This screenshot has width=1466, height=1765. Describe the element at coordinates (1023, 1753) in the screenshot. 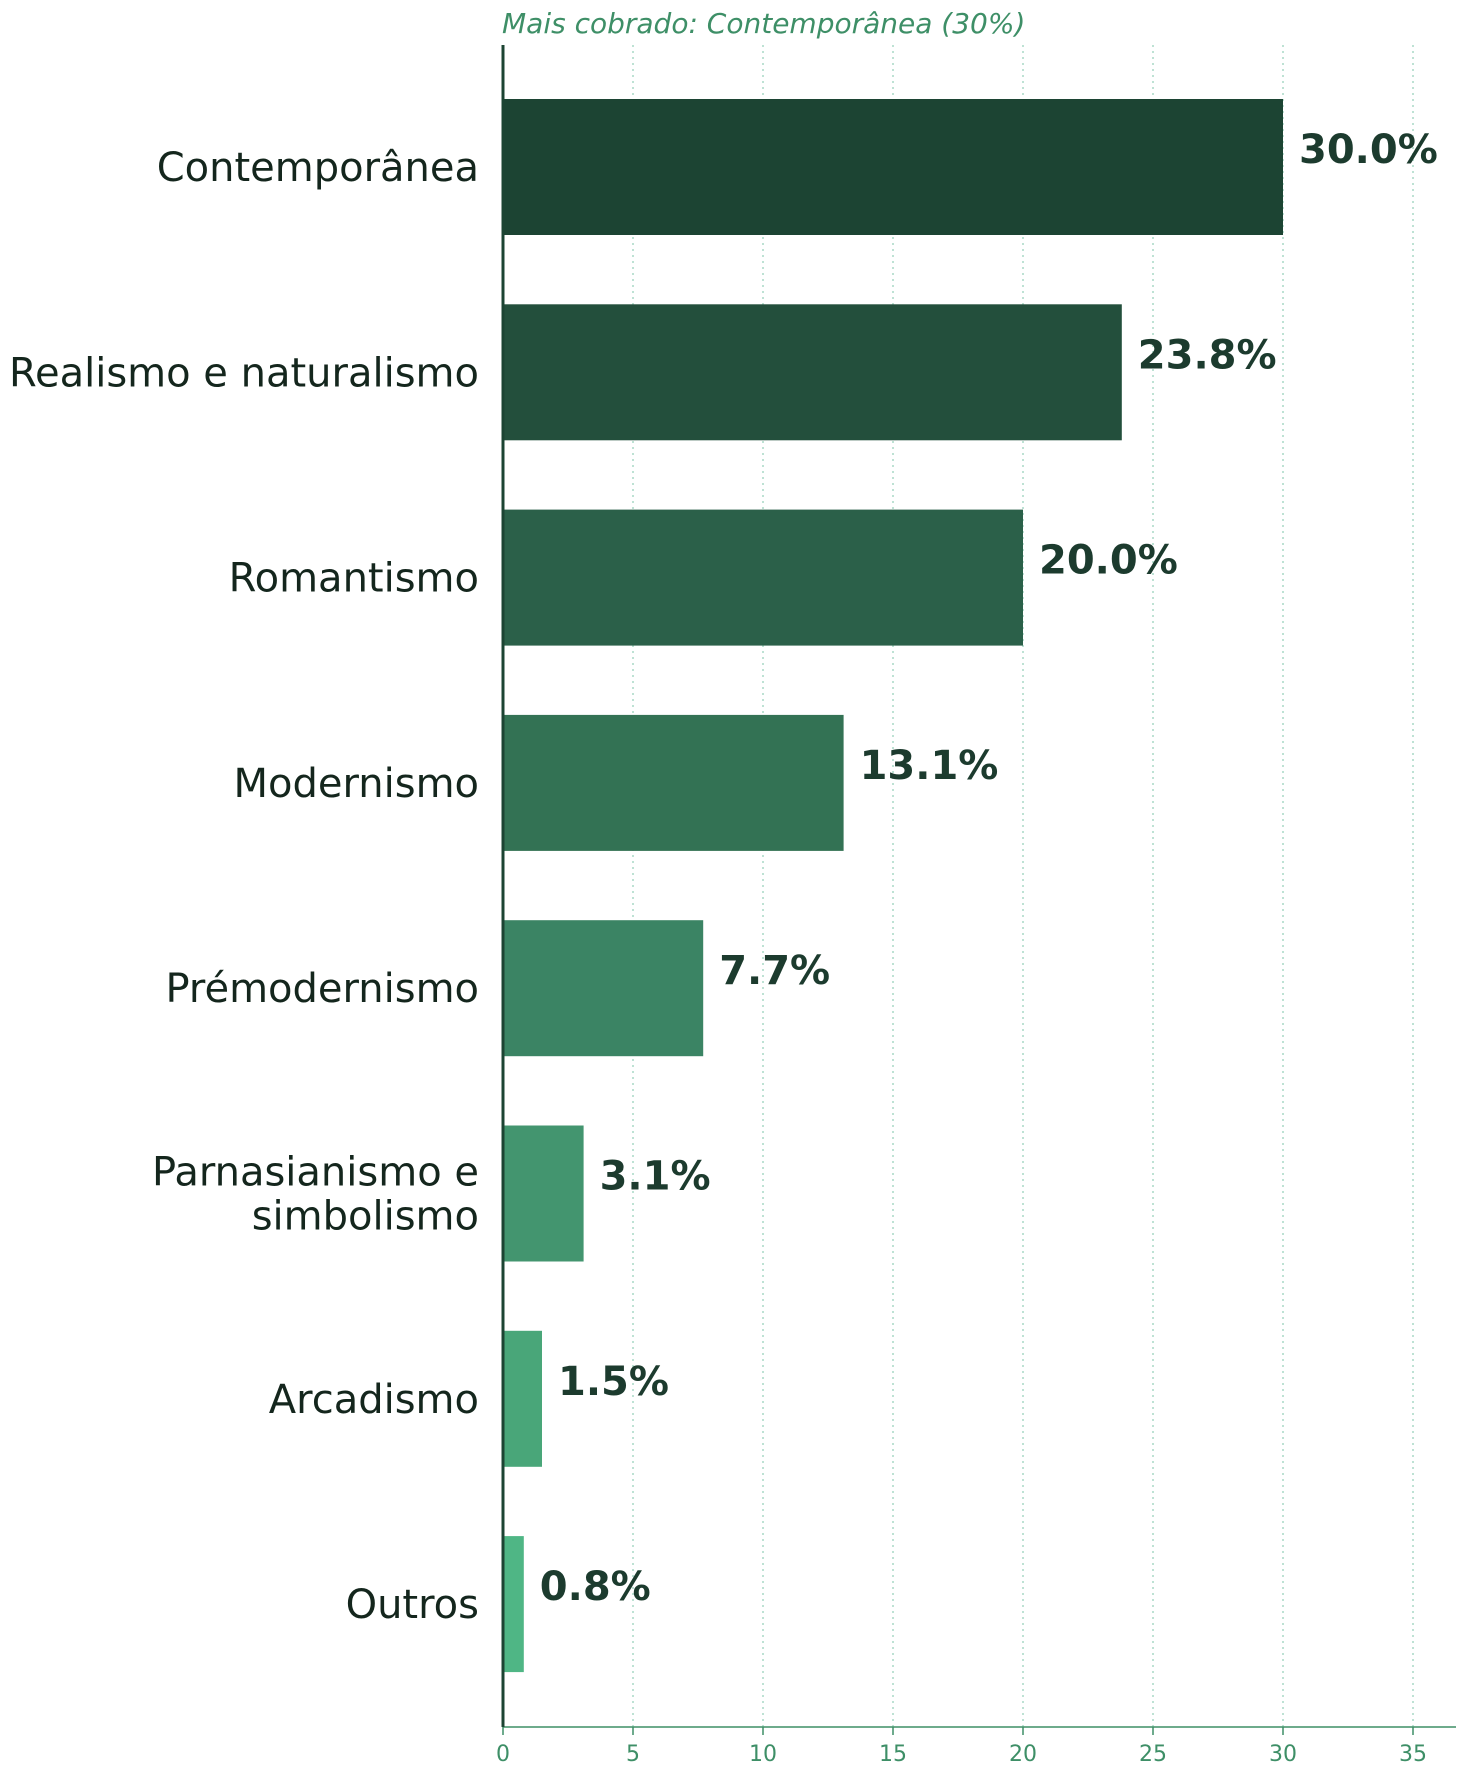

I see `x-tick-label: 20` at that location.